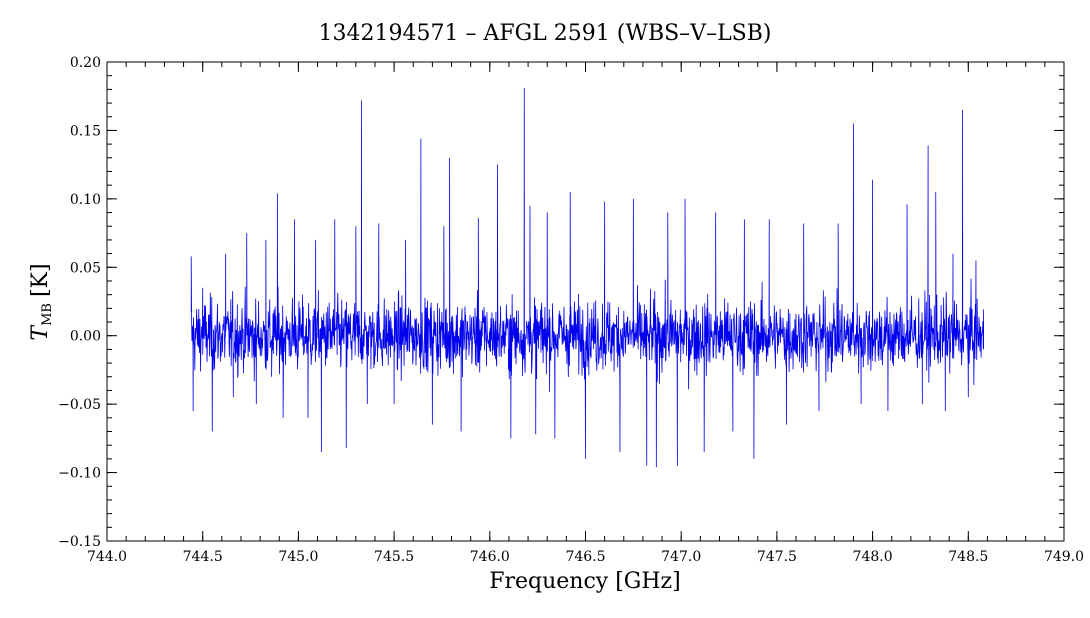 This screenshot has height=618, width=1090. What do you see at coordinates (79, 542) in the screenshot?
I see `y-tick-label: −0.15` at bounding box center [79, 542].